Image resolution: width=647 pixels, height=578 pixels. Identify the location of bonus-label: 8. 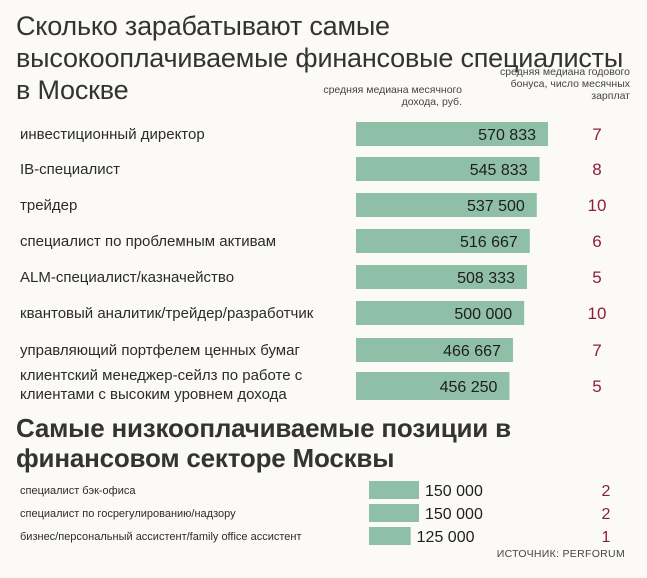
(596, 169).